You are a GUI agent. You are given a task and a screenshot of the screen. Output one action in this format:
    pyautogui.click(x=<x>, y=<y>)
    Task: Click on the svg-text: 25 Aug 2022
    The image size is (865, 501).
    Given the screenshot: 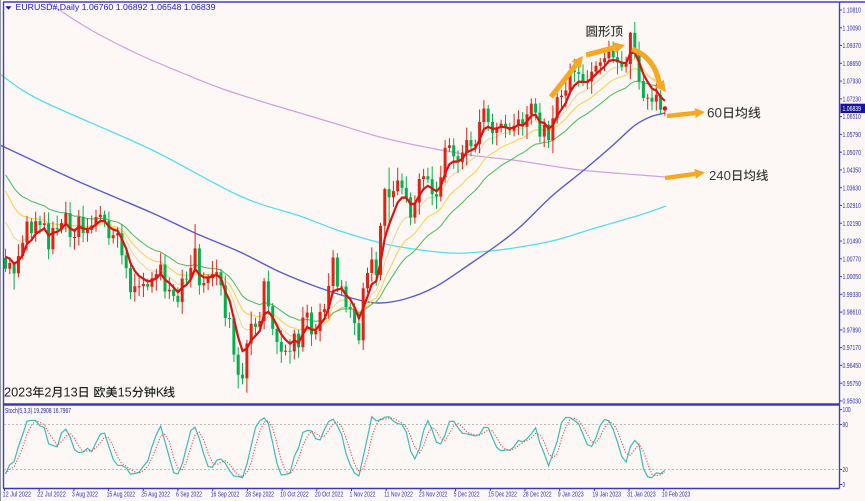 What is the action you would take?
    pyautogui.click(x=155, y=494)
    